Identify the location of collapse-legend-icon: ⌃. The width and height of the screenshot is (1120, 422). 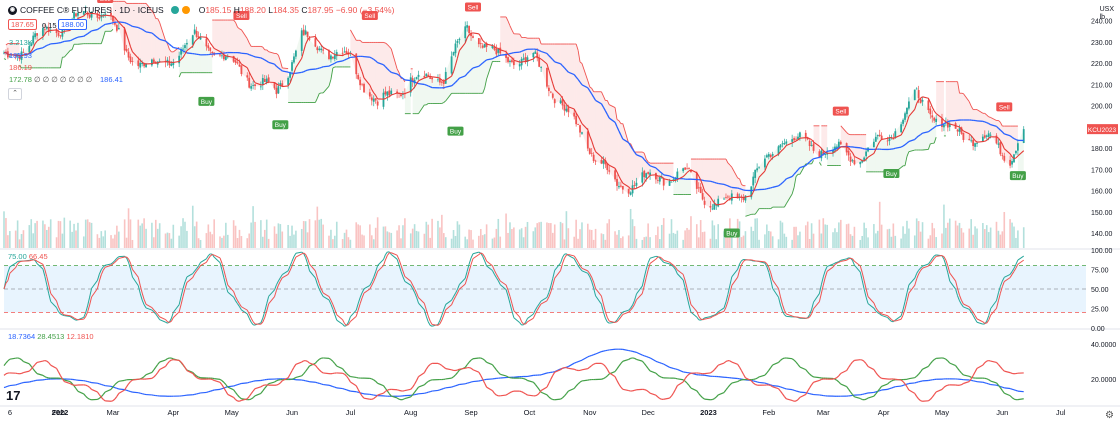
(15, 94).